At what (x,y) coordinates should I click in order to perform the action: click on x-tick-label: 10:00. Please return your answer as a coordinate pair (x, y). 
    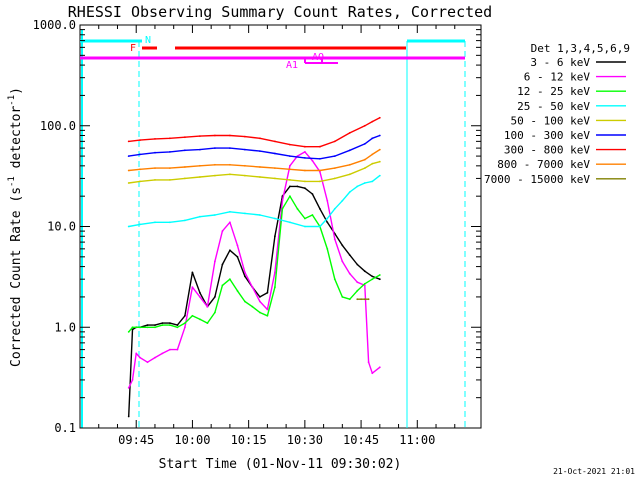
    Looking at the image, I should click on (192, 440).